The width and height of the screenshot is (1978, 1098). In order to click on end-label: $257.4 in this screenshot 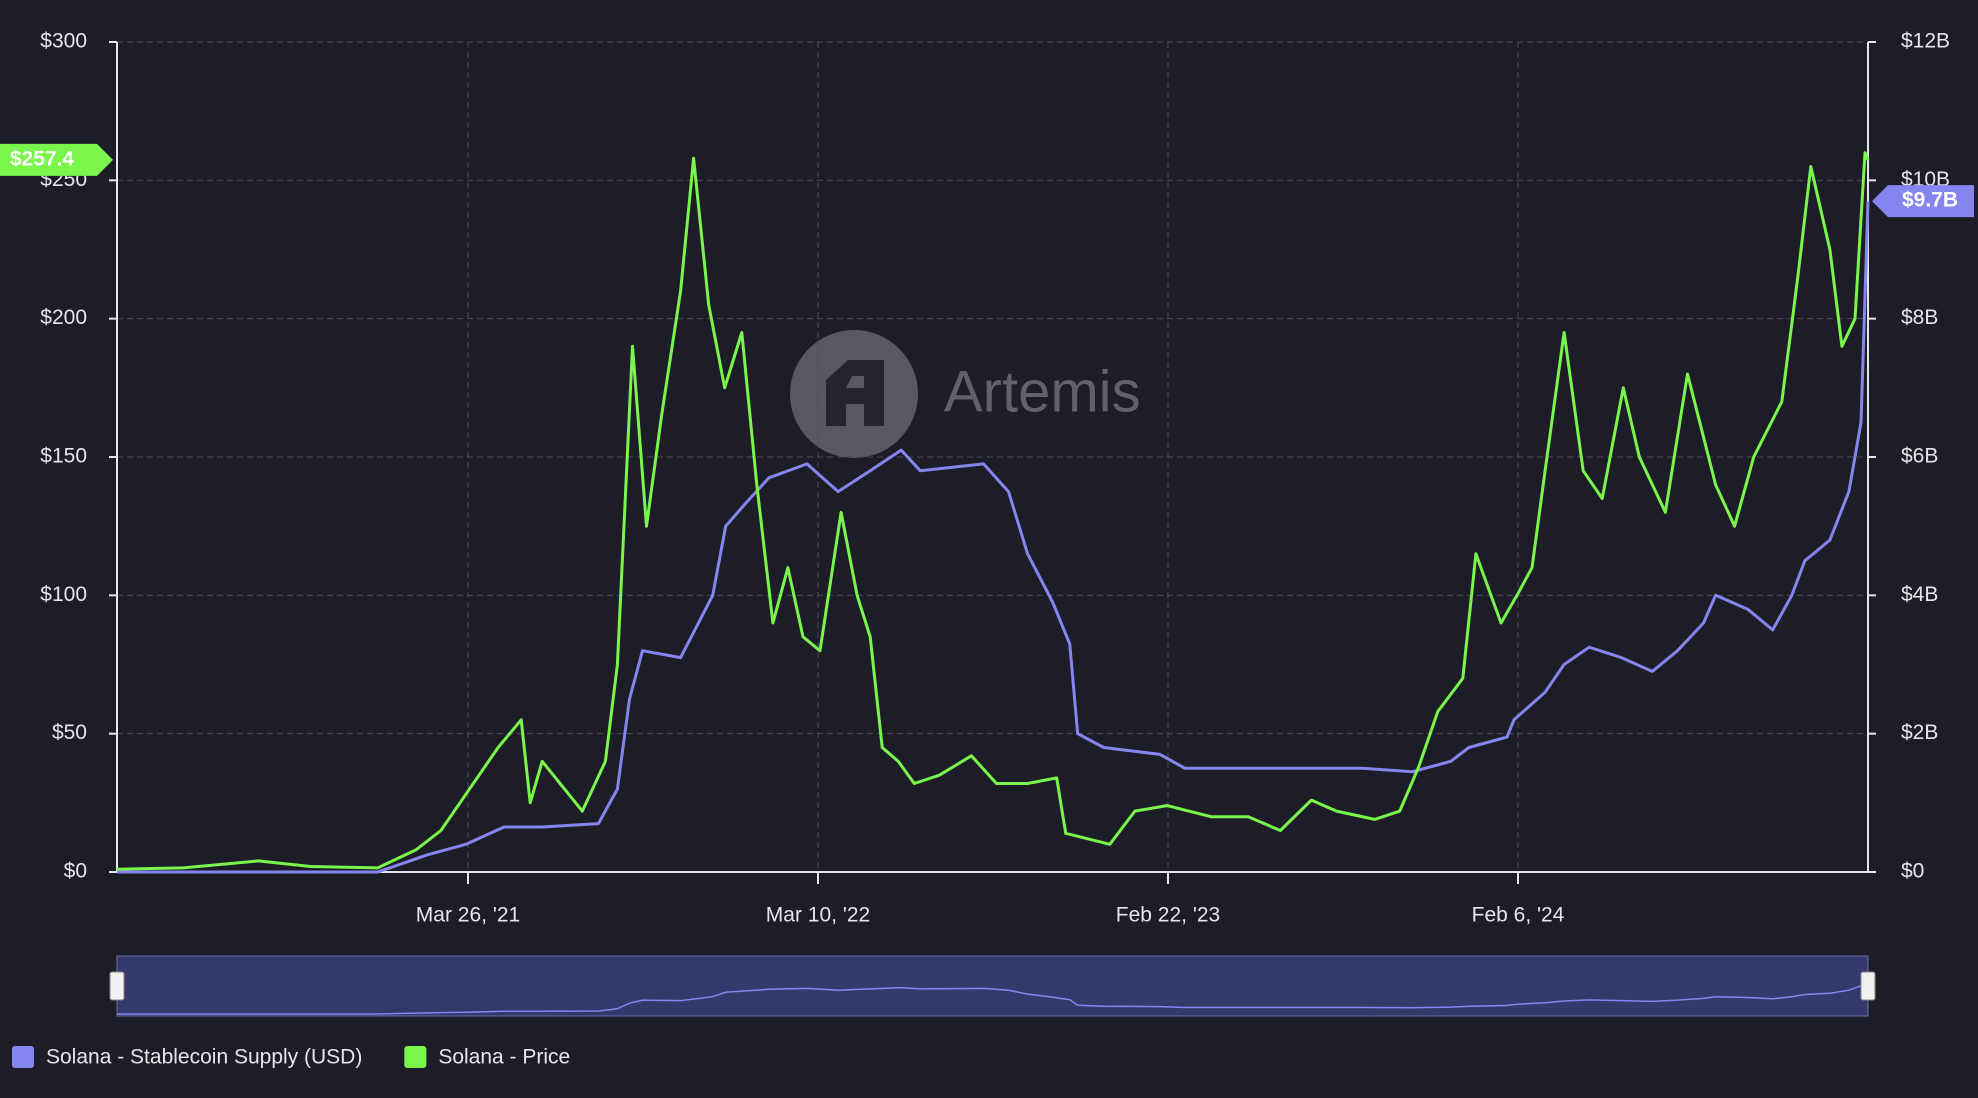, I will do `click(42, 158)`.